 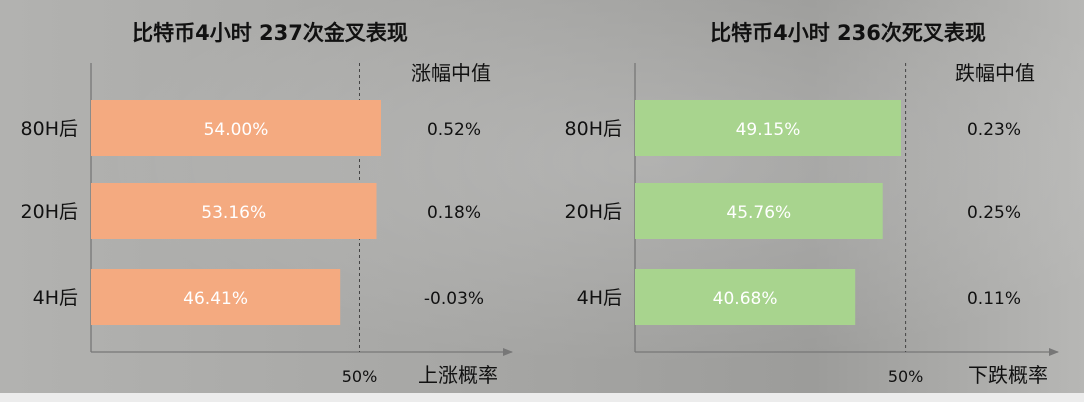 I want to click on chart-title: 比特币4小时 237次金叉表现, so click(x=270, y=33).